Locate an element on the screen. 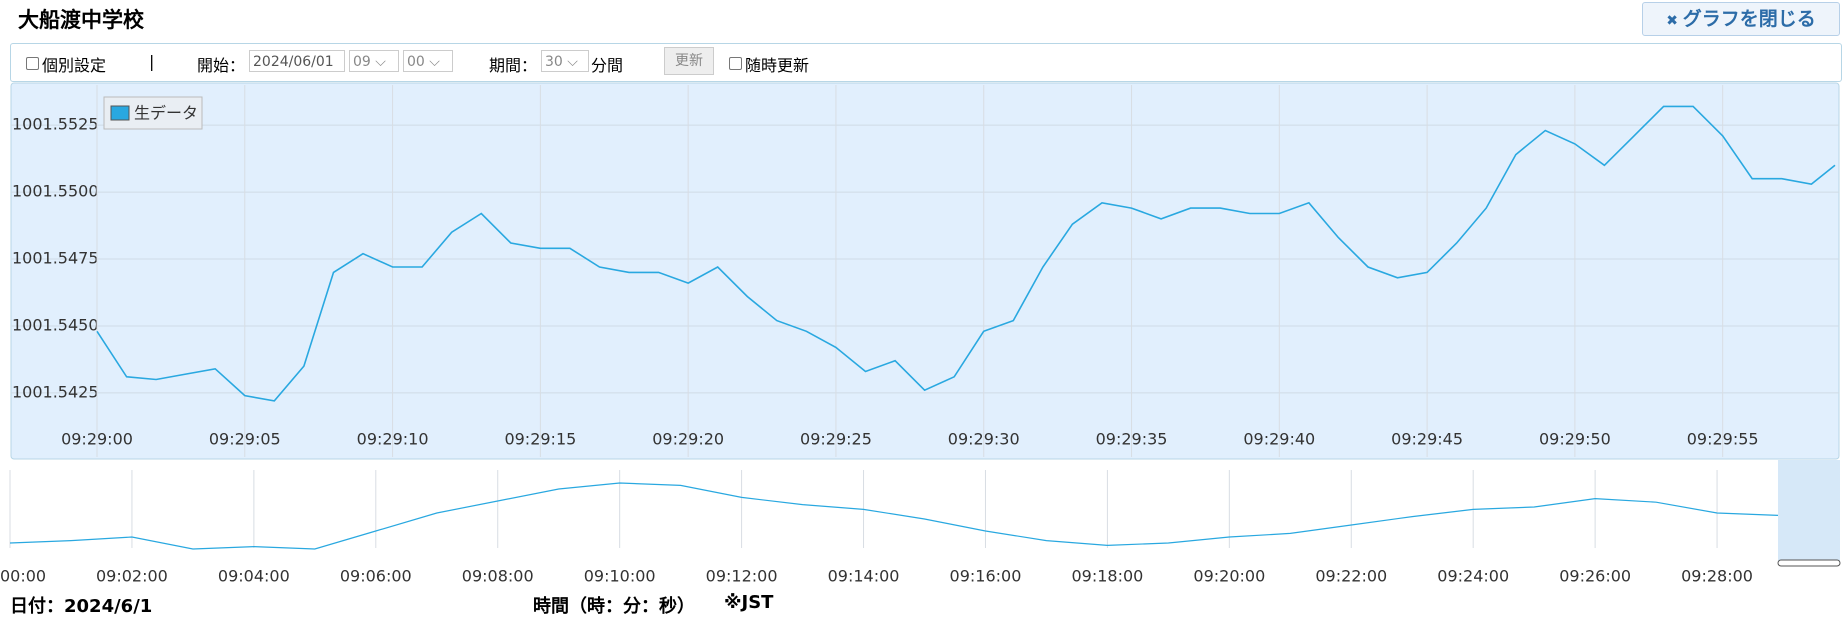 The image size is (1847, 618). timezone: ※JST is located at coordinates (749, 602).